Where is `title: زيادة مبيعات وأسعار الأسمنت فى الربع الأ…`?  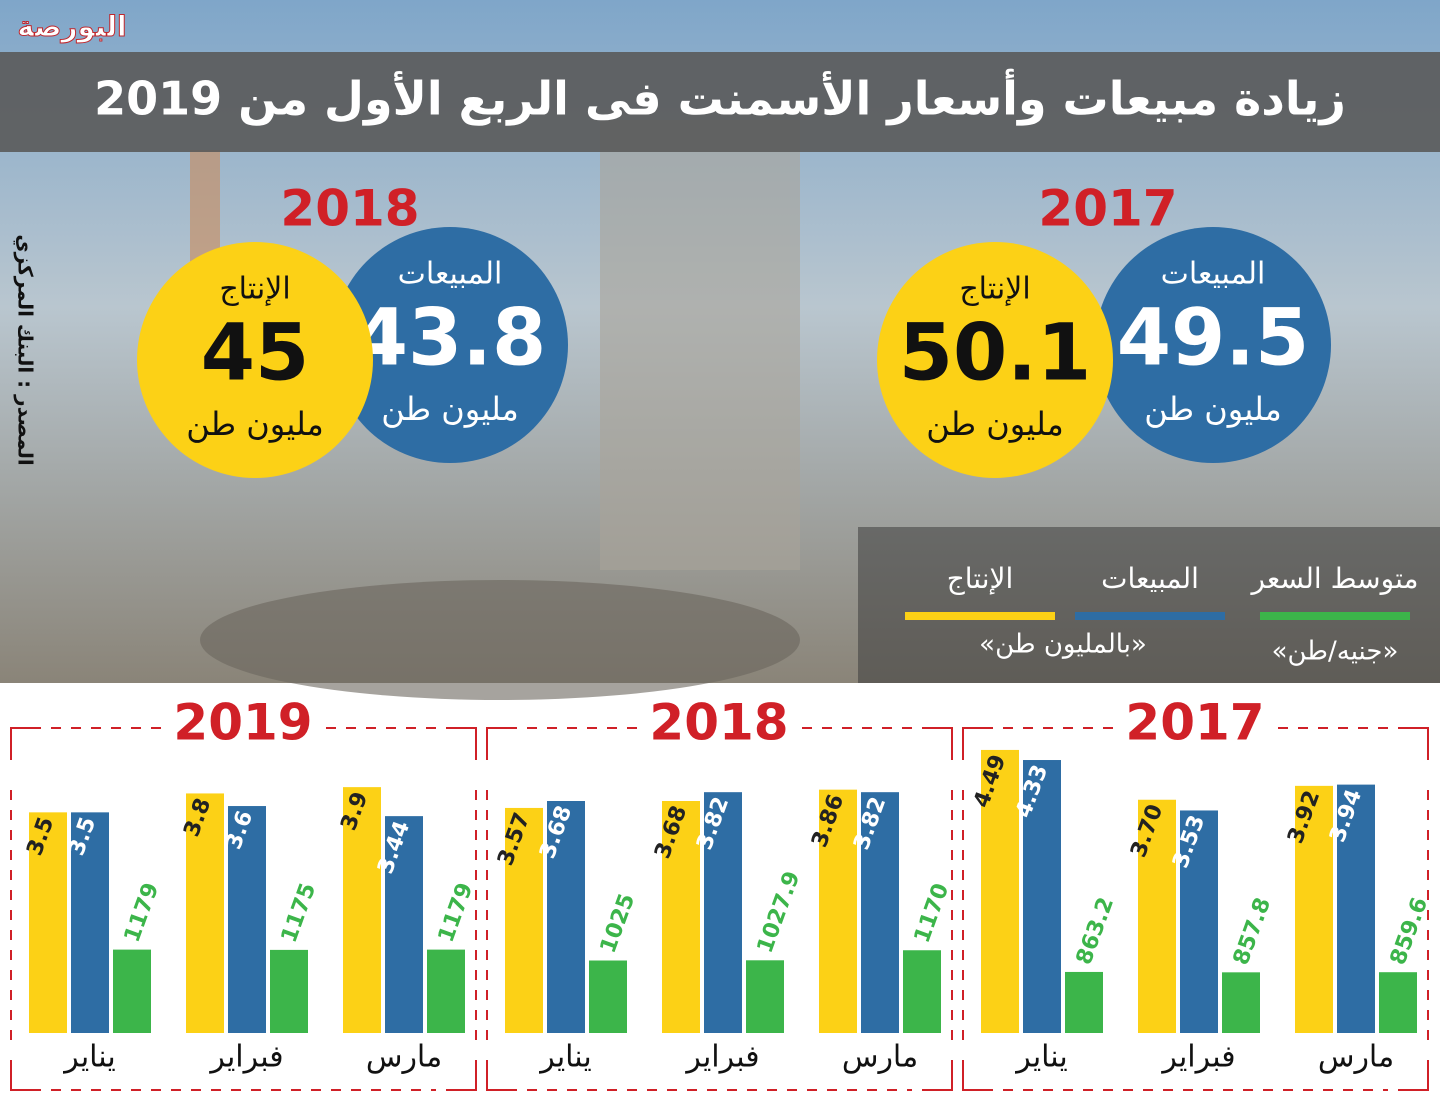 title: زيادة مبيعات وأسعار الأسمنت فى الربع الأ… is located at coordinates (720, 97).